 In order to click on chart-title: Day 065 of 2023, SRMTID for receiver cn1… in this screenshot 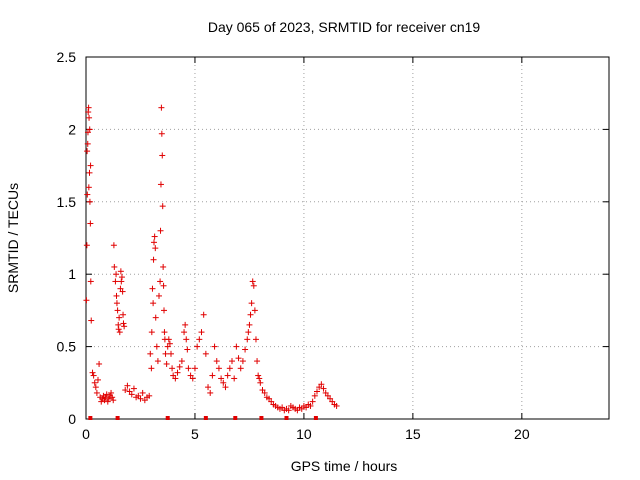, I will do `click(344, 27)`.